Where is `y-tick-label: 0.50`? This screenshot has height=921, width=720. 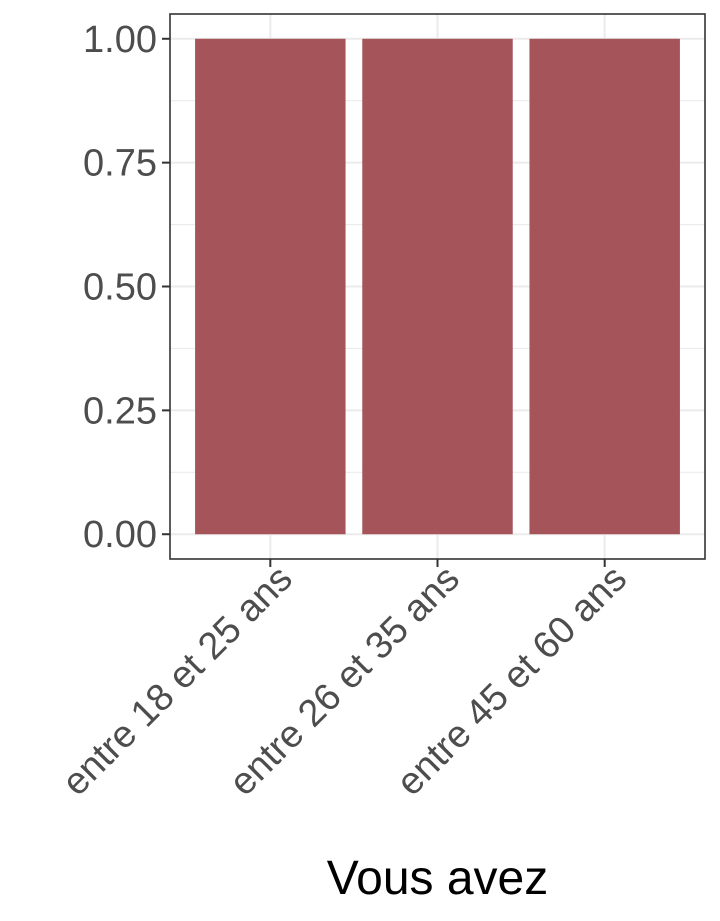
y-tick-label: 0.50 is located at coordinates (120, 288).